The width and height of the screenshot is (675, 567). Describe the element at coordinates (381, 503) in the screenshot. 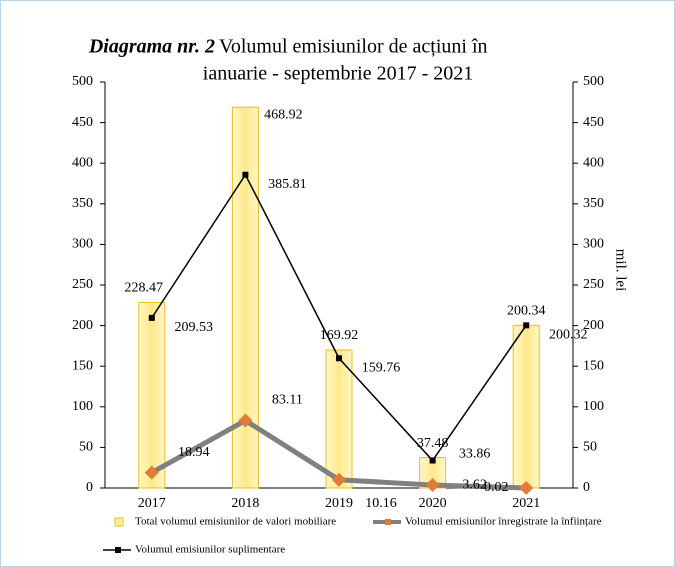

I see `data-label: 10.16` at that location.